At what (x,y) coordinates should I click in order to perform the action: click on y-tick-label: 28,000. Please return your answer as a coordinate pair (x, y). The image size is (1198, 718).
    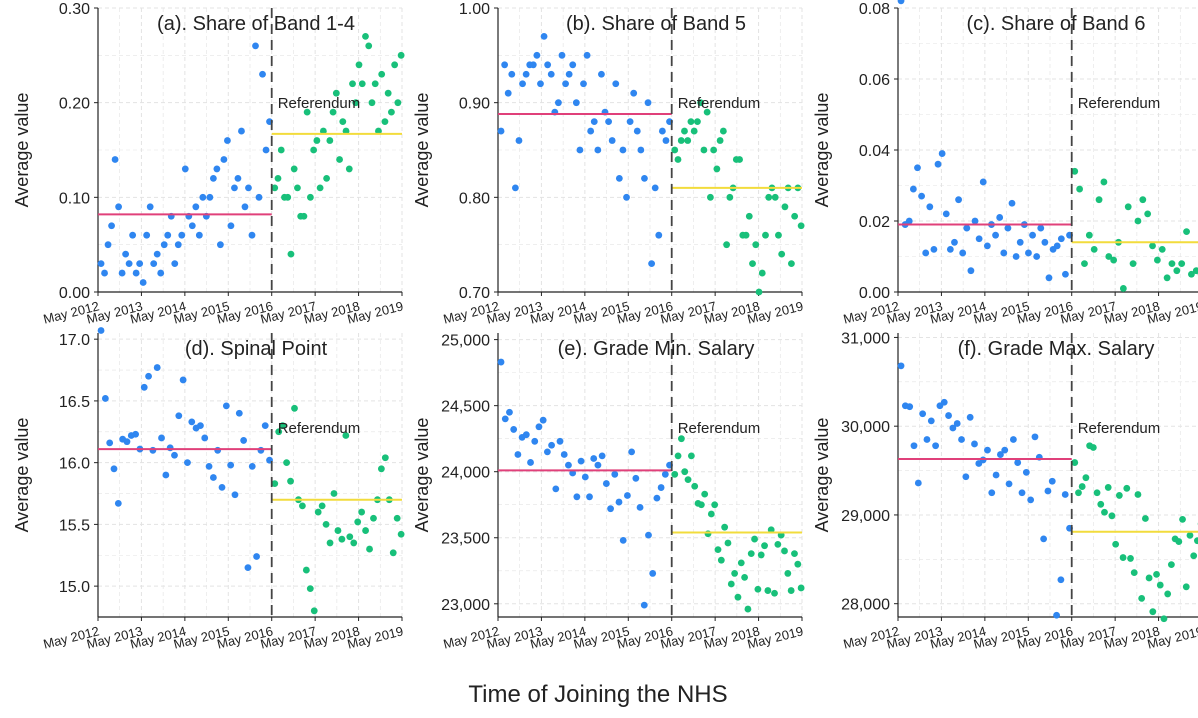
    Looking at the image, I should click on (865, 605).